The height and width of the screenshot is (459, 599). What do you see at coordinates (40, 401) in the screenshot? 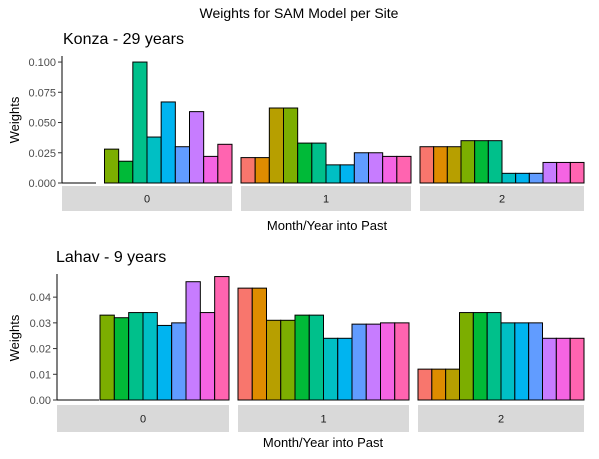
I see `y-tick-label: 0.00` at bounding box center [40, 401].